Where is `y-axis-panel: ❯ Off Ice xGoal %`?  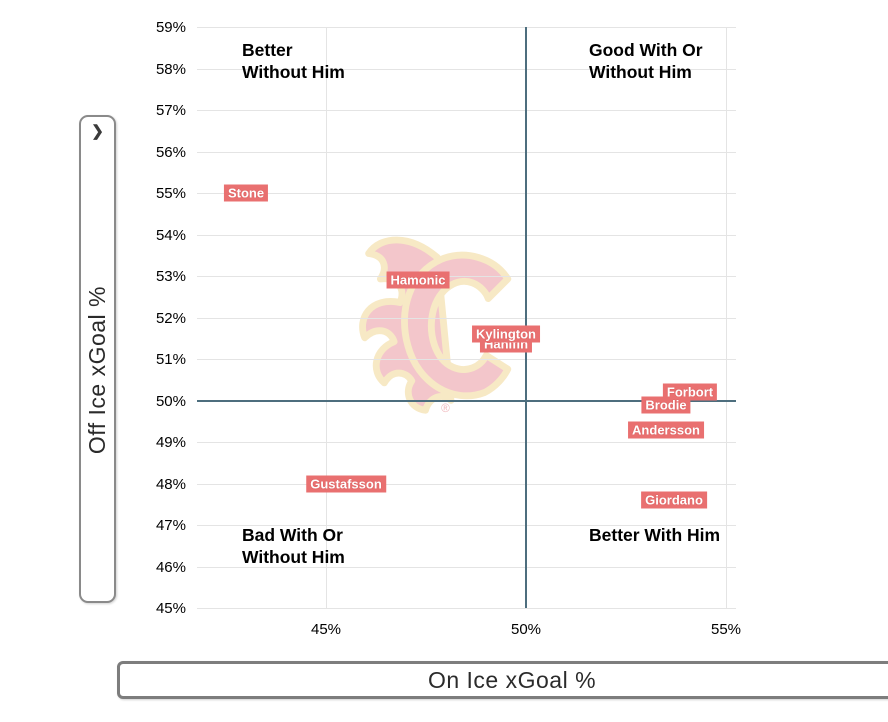 y-axis-panel: ❯ Off Ice xGoal % is located at coordinates (97, 359).